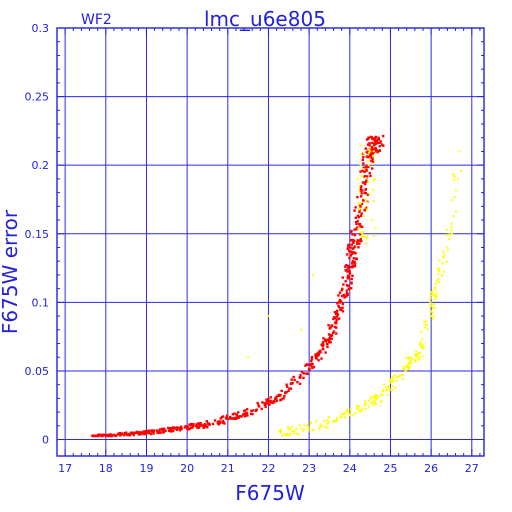 This screenshot has width=512, height=512. What do you see at coordinates (37, 371) in the screenshot?
I see `y-tick-label: 0.05` at bounding box center [37, 371].